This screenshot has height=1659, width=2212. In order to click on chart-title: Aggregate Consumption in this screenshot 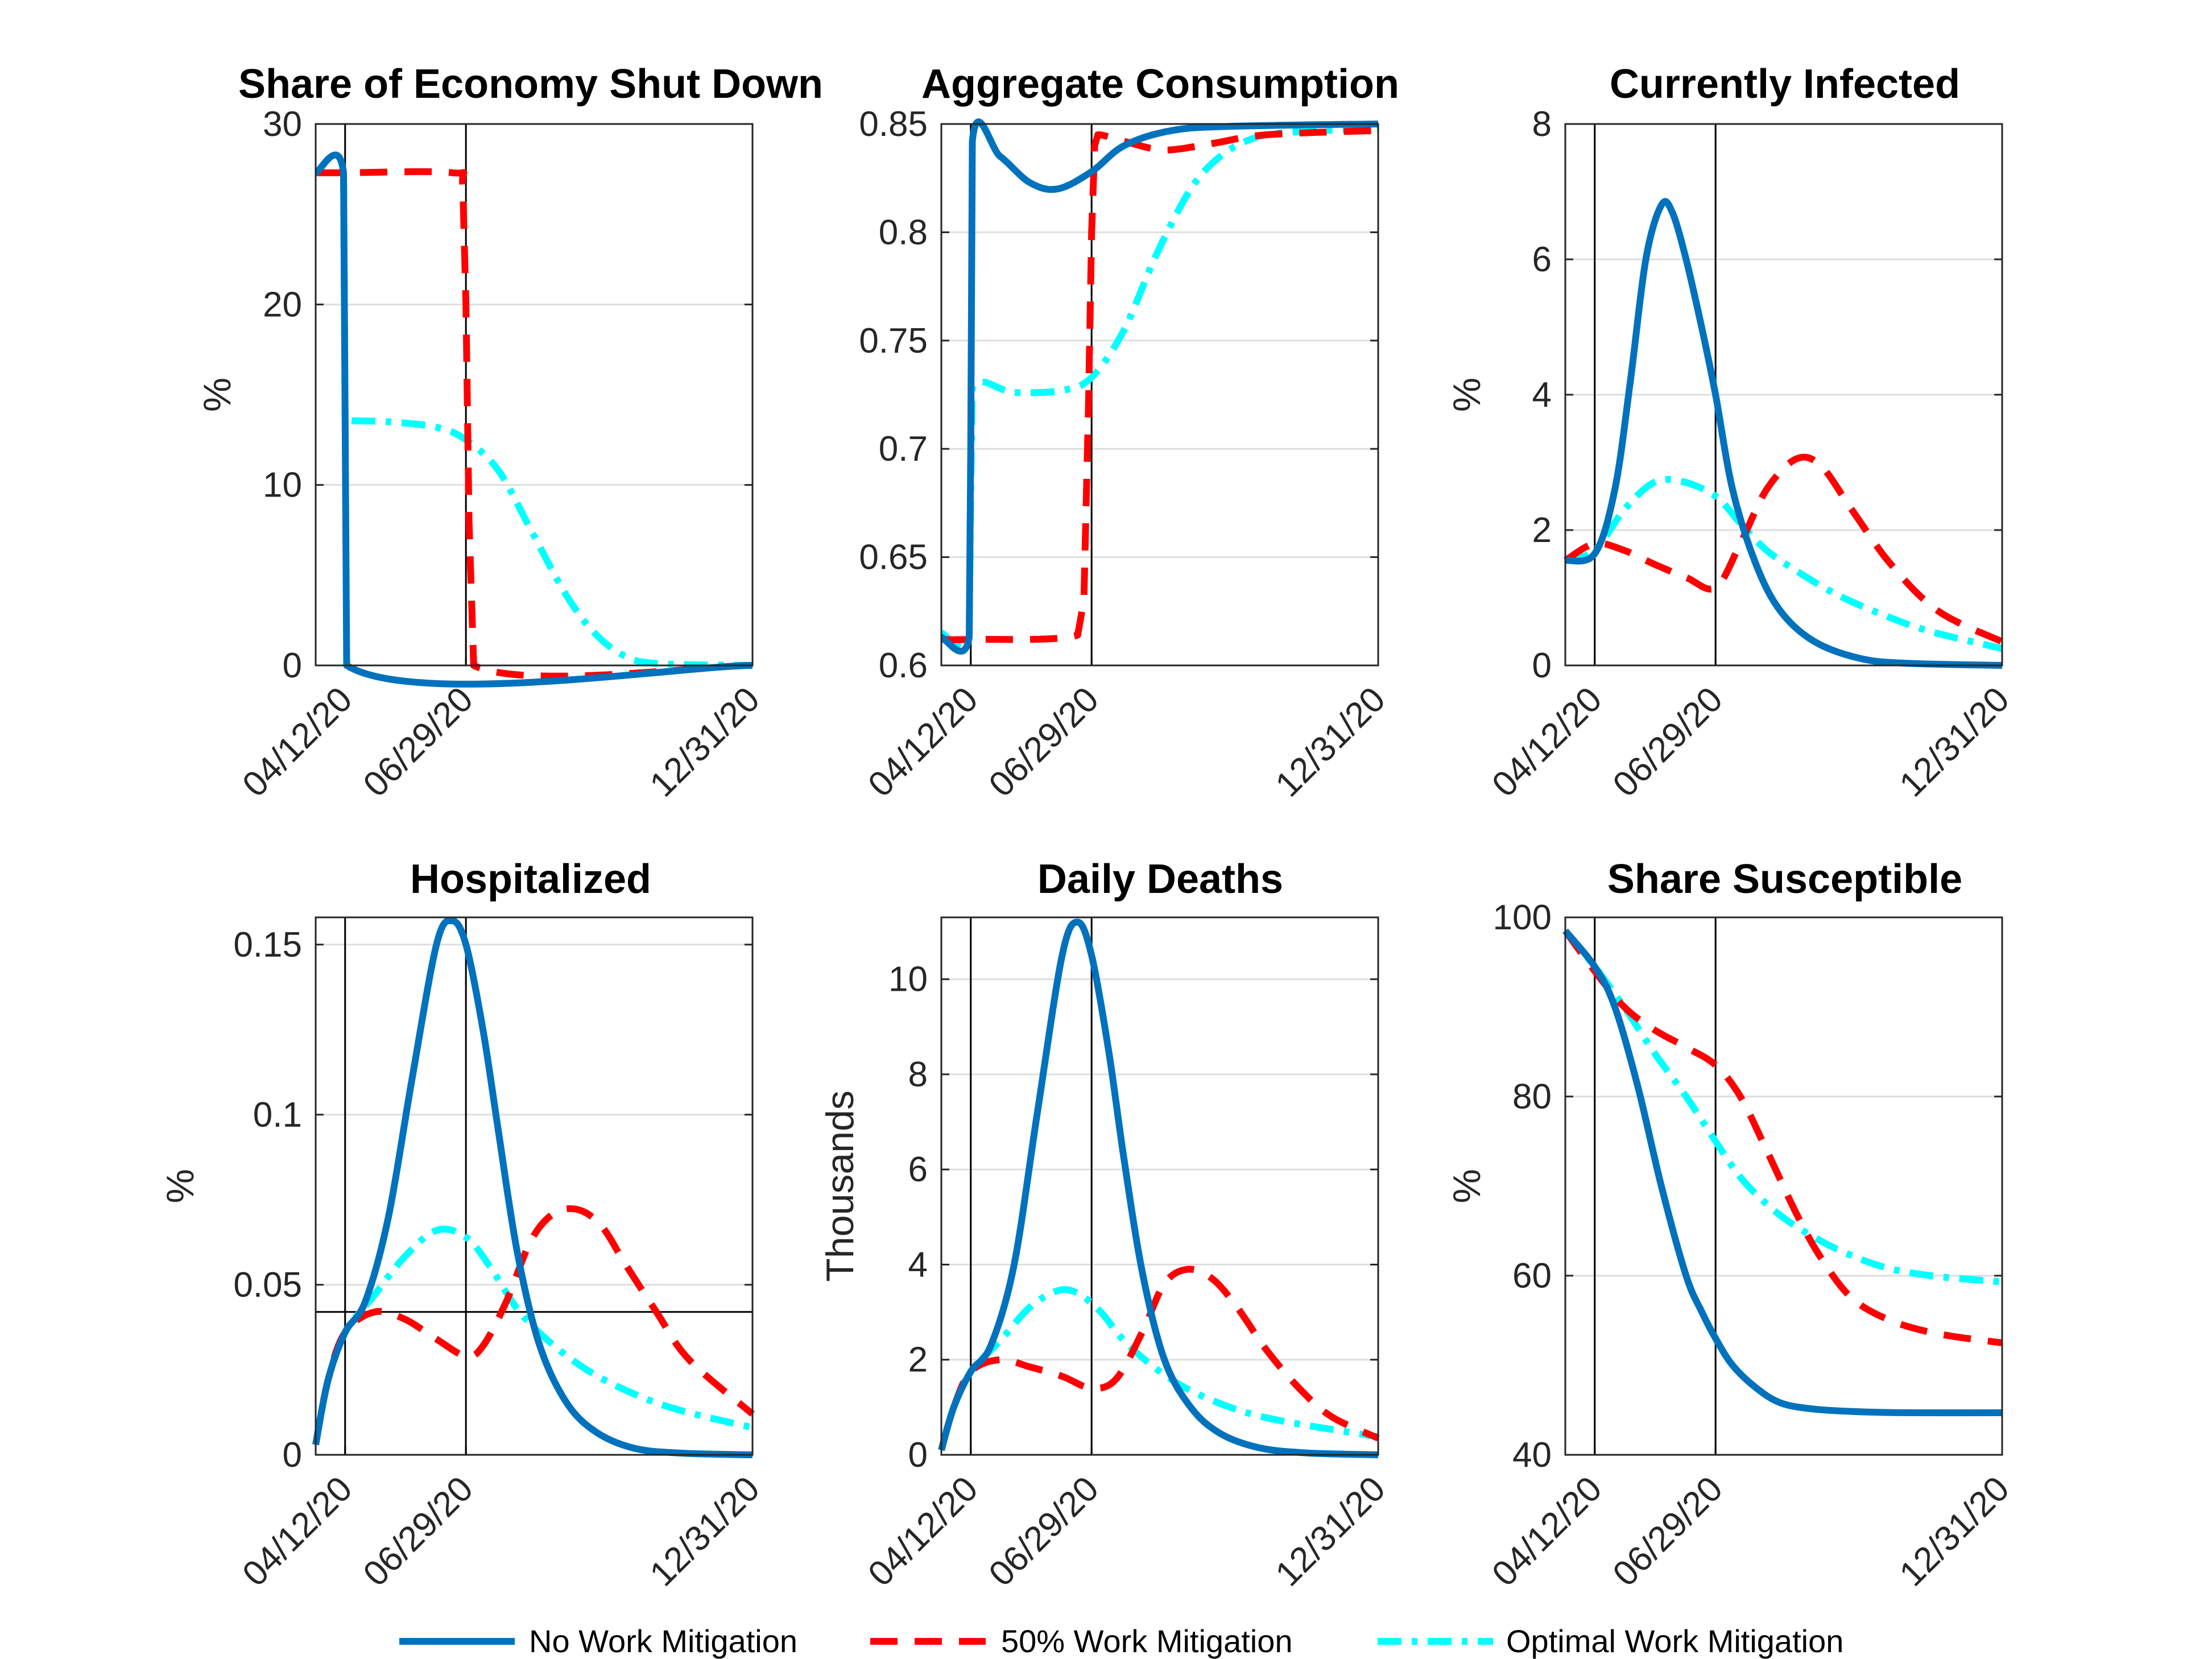, I will do `click(1160, 84)`.